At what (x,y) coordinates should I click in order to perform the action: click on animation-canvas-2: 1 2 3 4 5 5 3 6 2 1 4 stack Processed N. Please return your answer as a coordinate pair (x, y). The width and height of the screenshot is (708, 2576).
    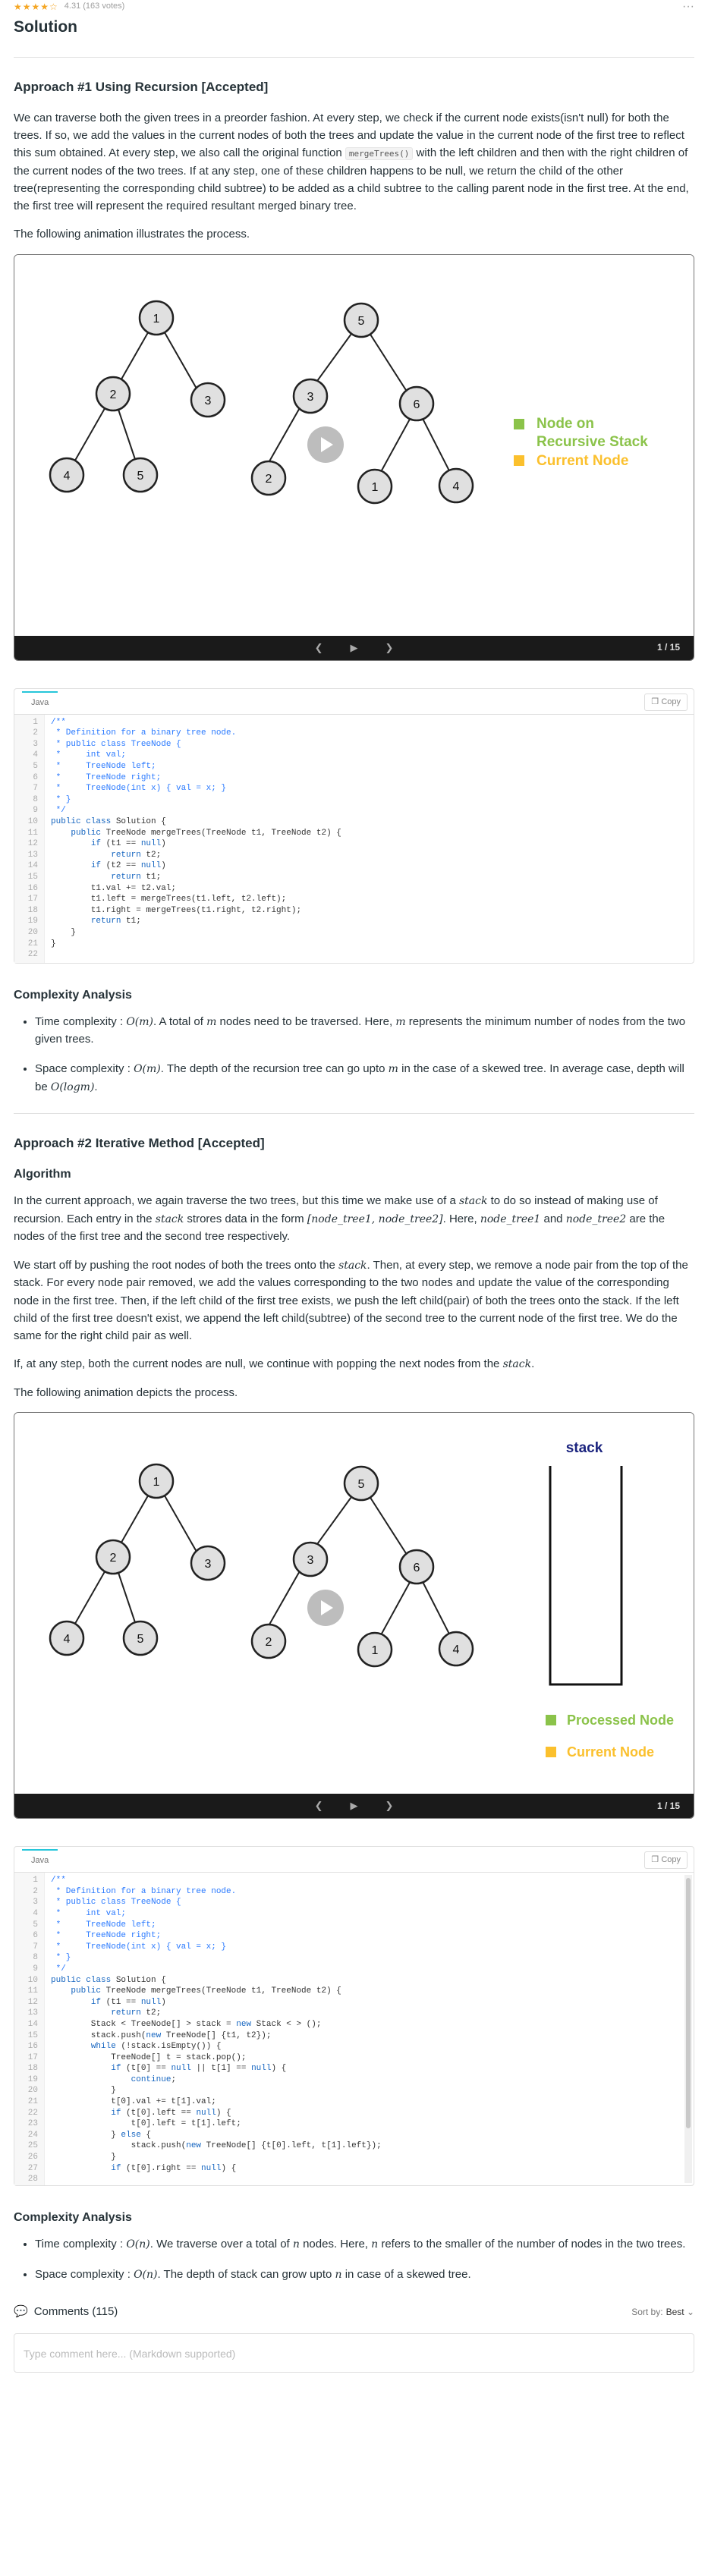
    Looking at the image, I should click on (354, 1603).